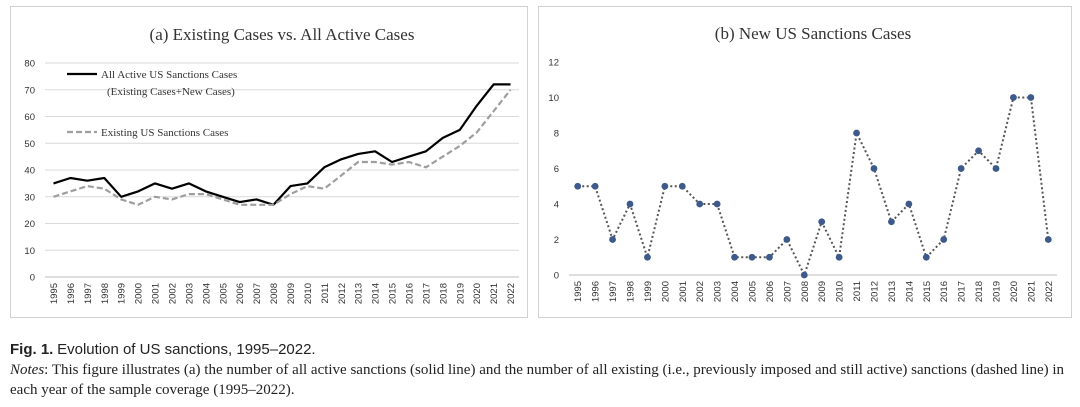 Image resolution: width=1080 pixels, height=407 pixels. What do you see at coordinates (29, 64) in the screenshot?
I see `chart-a-y-tick-label: 80` at bounding box center [29, 64].